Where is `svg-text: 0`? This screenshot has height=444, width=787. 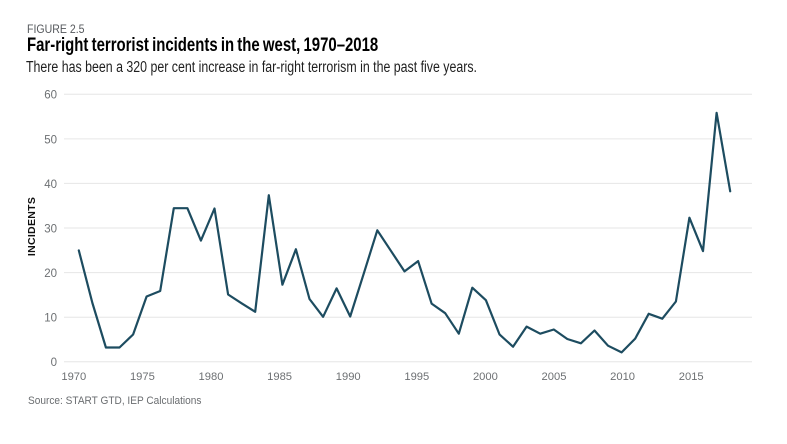 svg-text: 0 is located at coordinates (54, 363).